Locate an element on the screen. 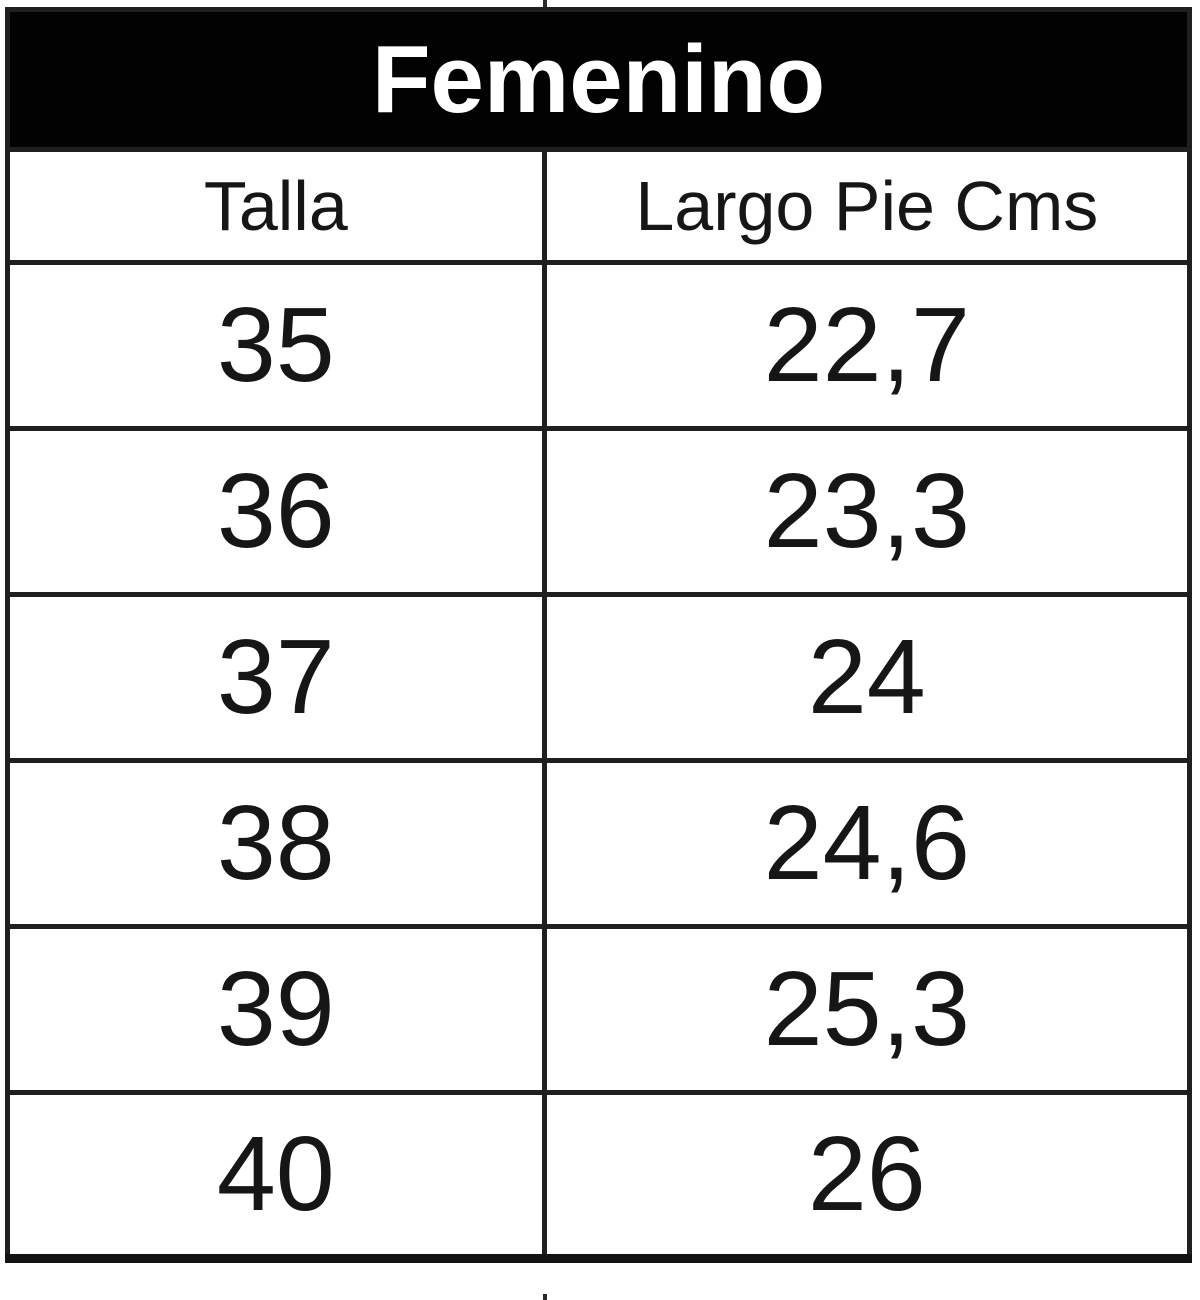 The width and height of the screenshot is (1200, 1300). table-row: 39 25,3 is located at coordinates (599, 1009).